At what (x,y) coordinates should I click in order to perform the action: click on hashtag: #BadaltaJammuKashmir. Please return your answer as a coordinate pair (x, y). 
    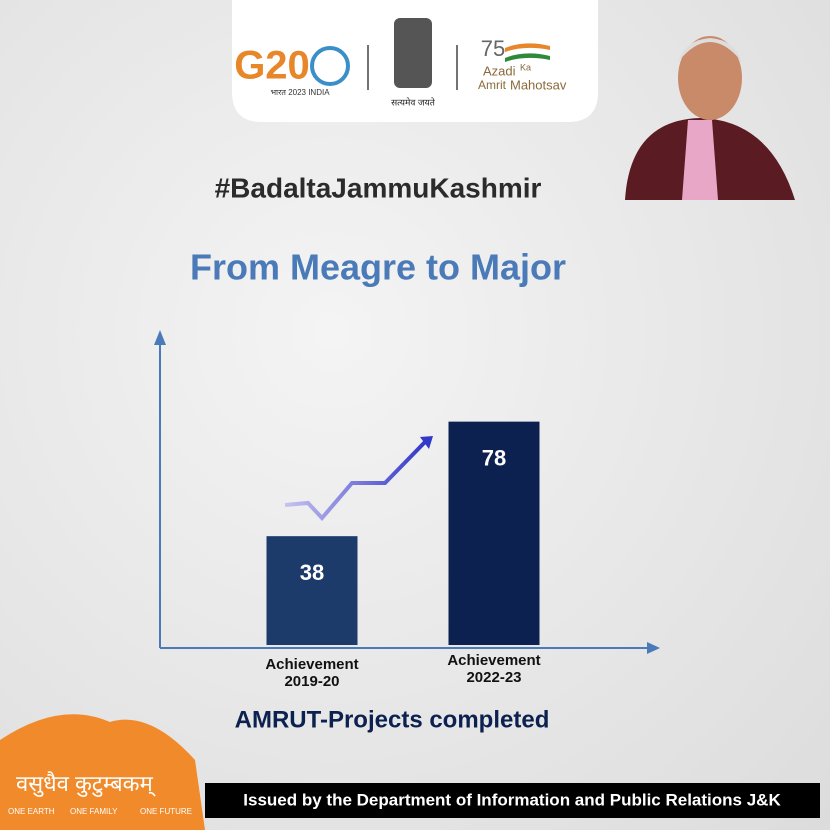
    Looking at the image, I should click on (378, 187).